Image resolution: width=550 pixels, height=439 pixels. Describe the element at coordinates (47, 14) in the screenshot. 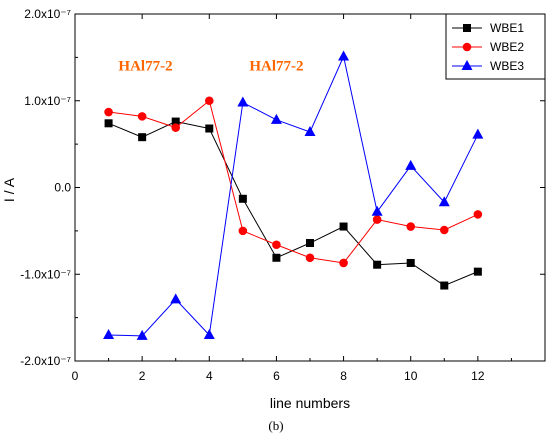

I see `y-tick-label: 2.0x10⁻⁷` at that location.